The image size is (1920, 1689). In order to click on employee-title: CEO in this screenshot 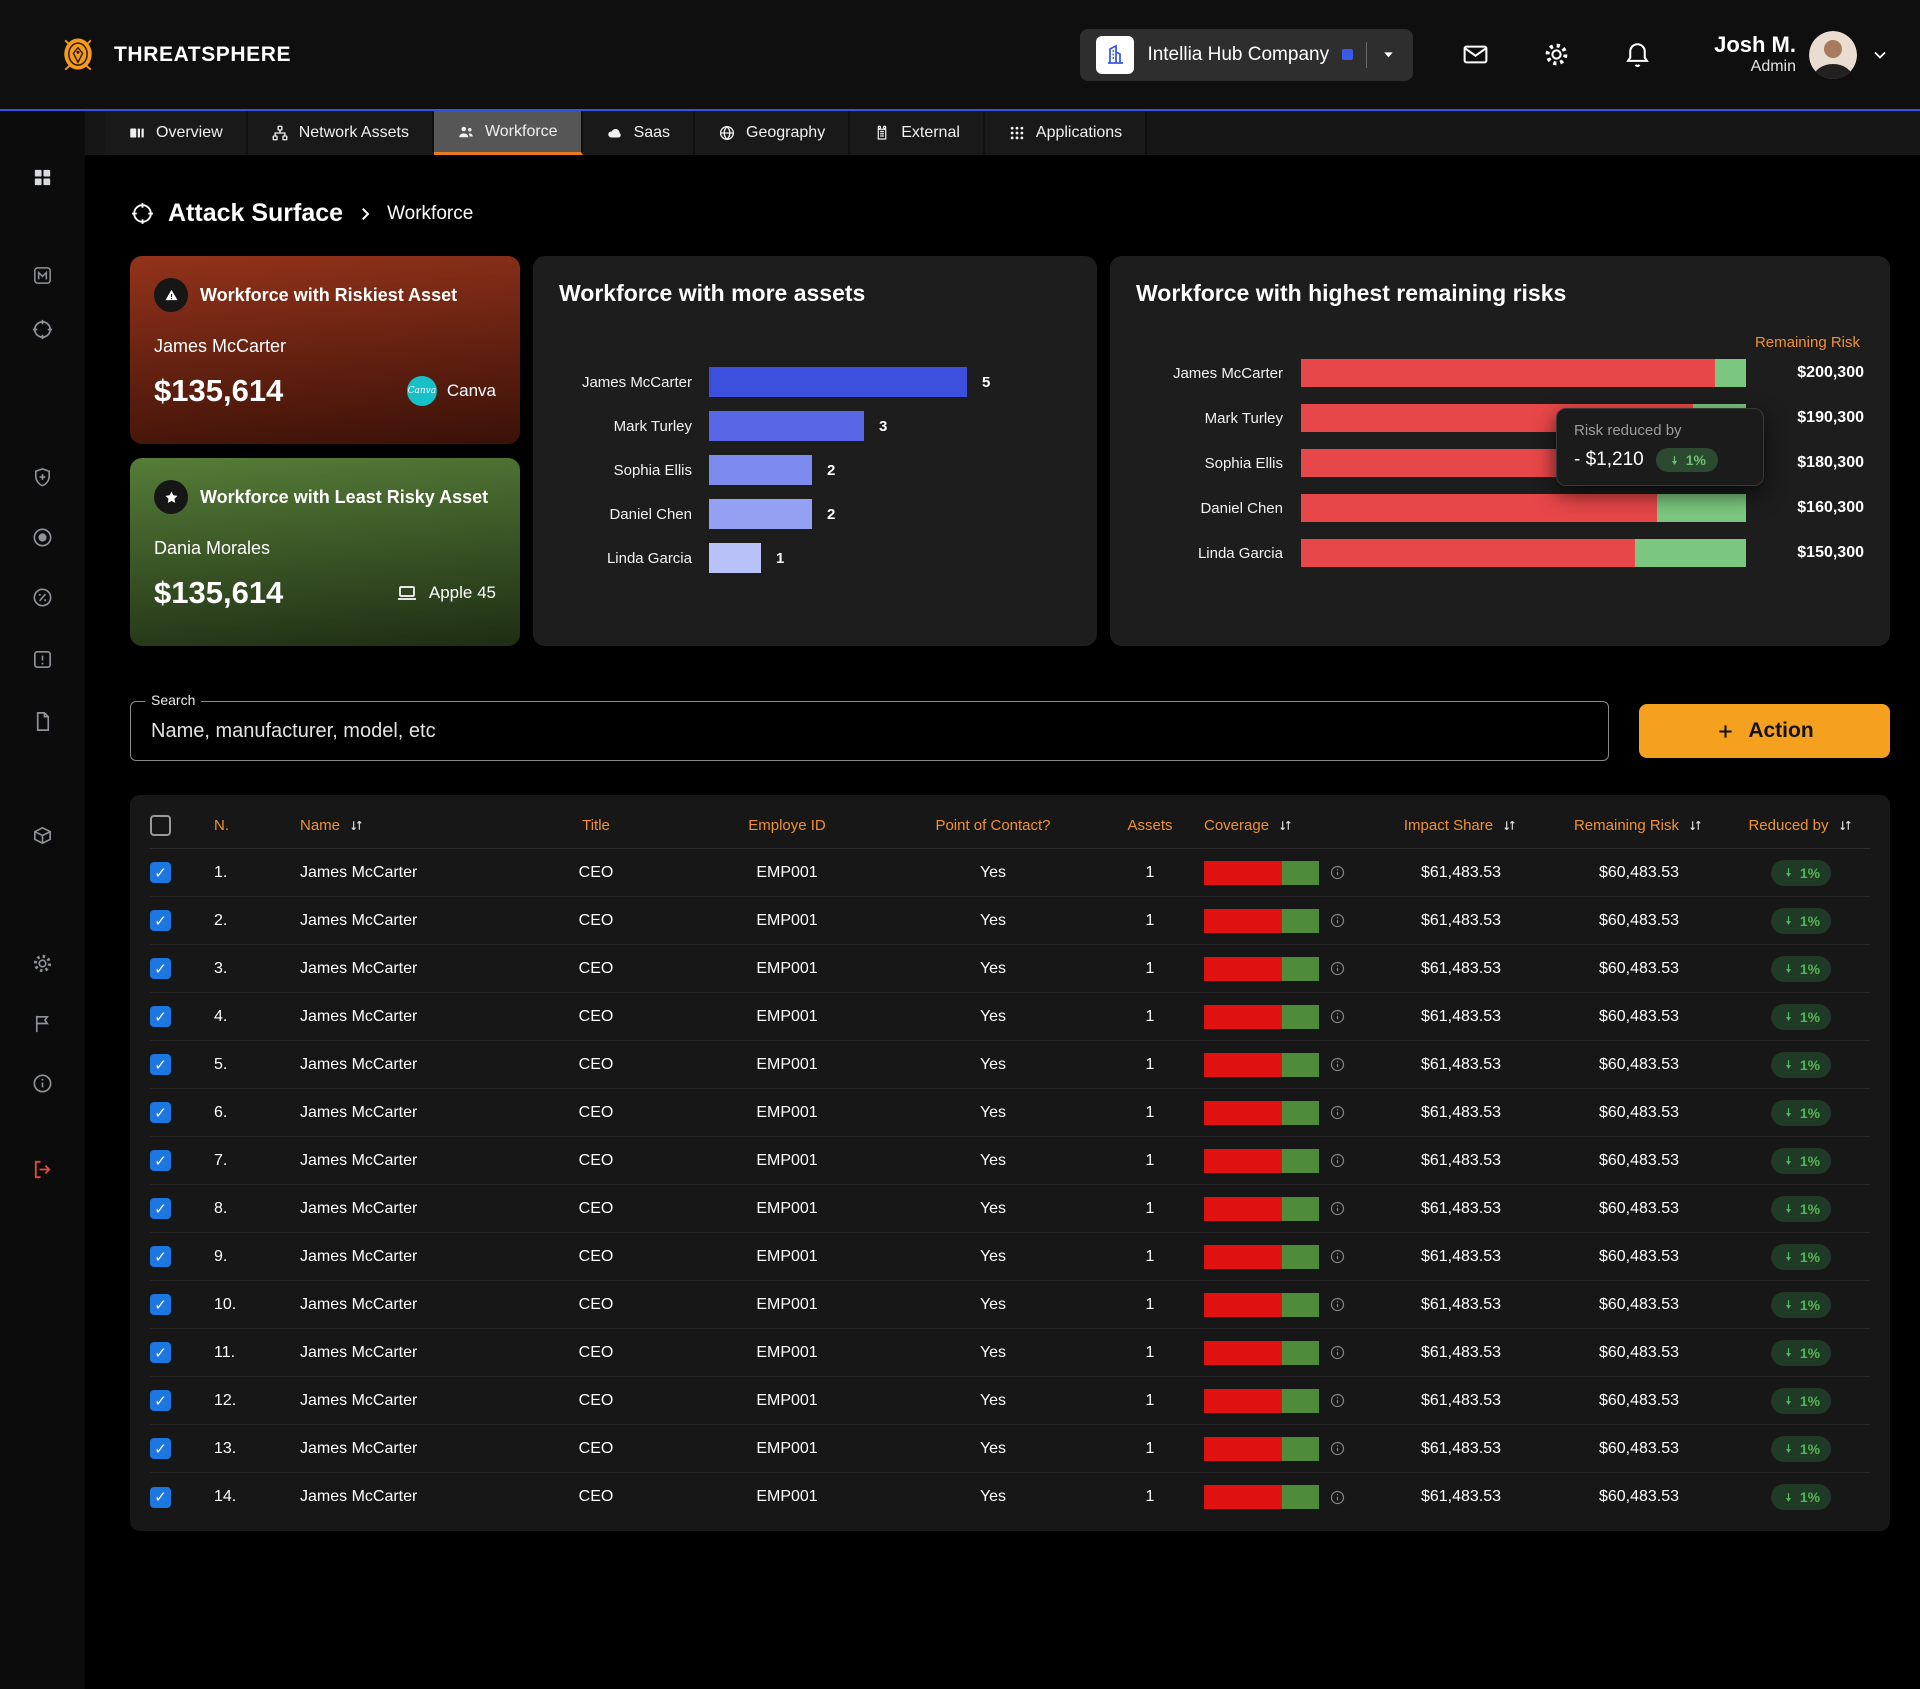, I will do `click(596, 1160)`.